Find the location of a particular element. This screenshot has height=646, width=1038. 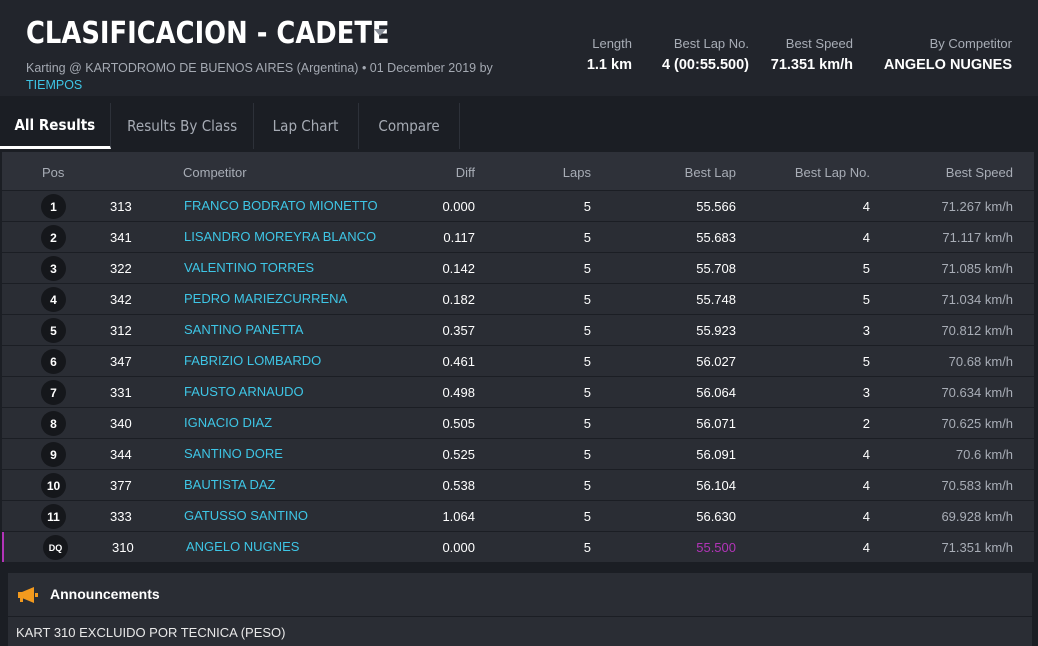

kart-number: 344 is located at coordinates (121, 454).